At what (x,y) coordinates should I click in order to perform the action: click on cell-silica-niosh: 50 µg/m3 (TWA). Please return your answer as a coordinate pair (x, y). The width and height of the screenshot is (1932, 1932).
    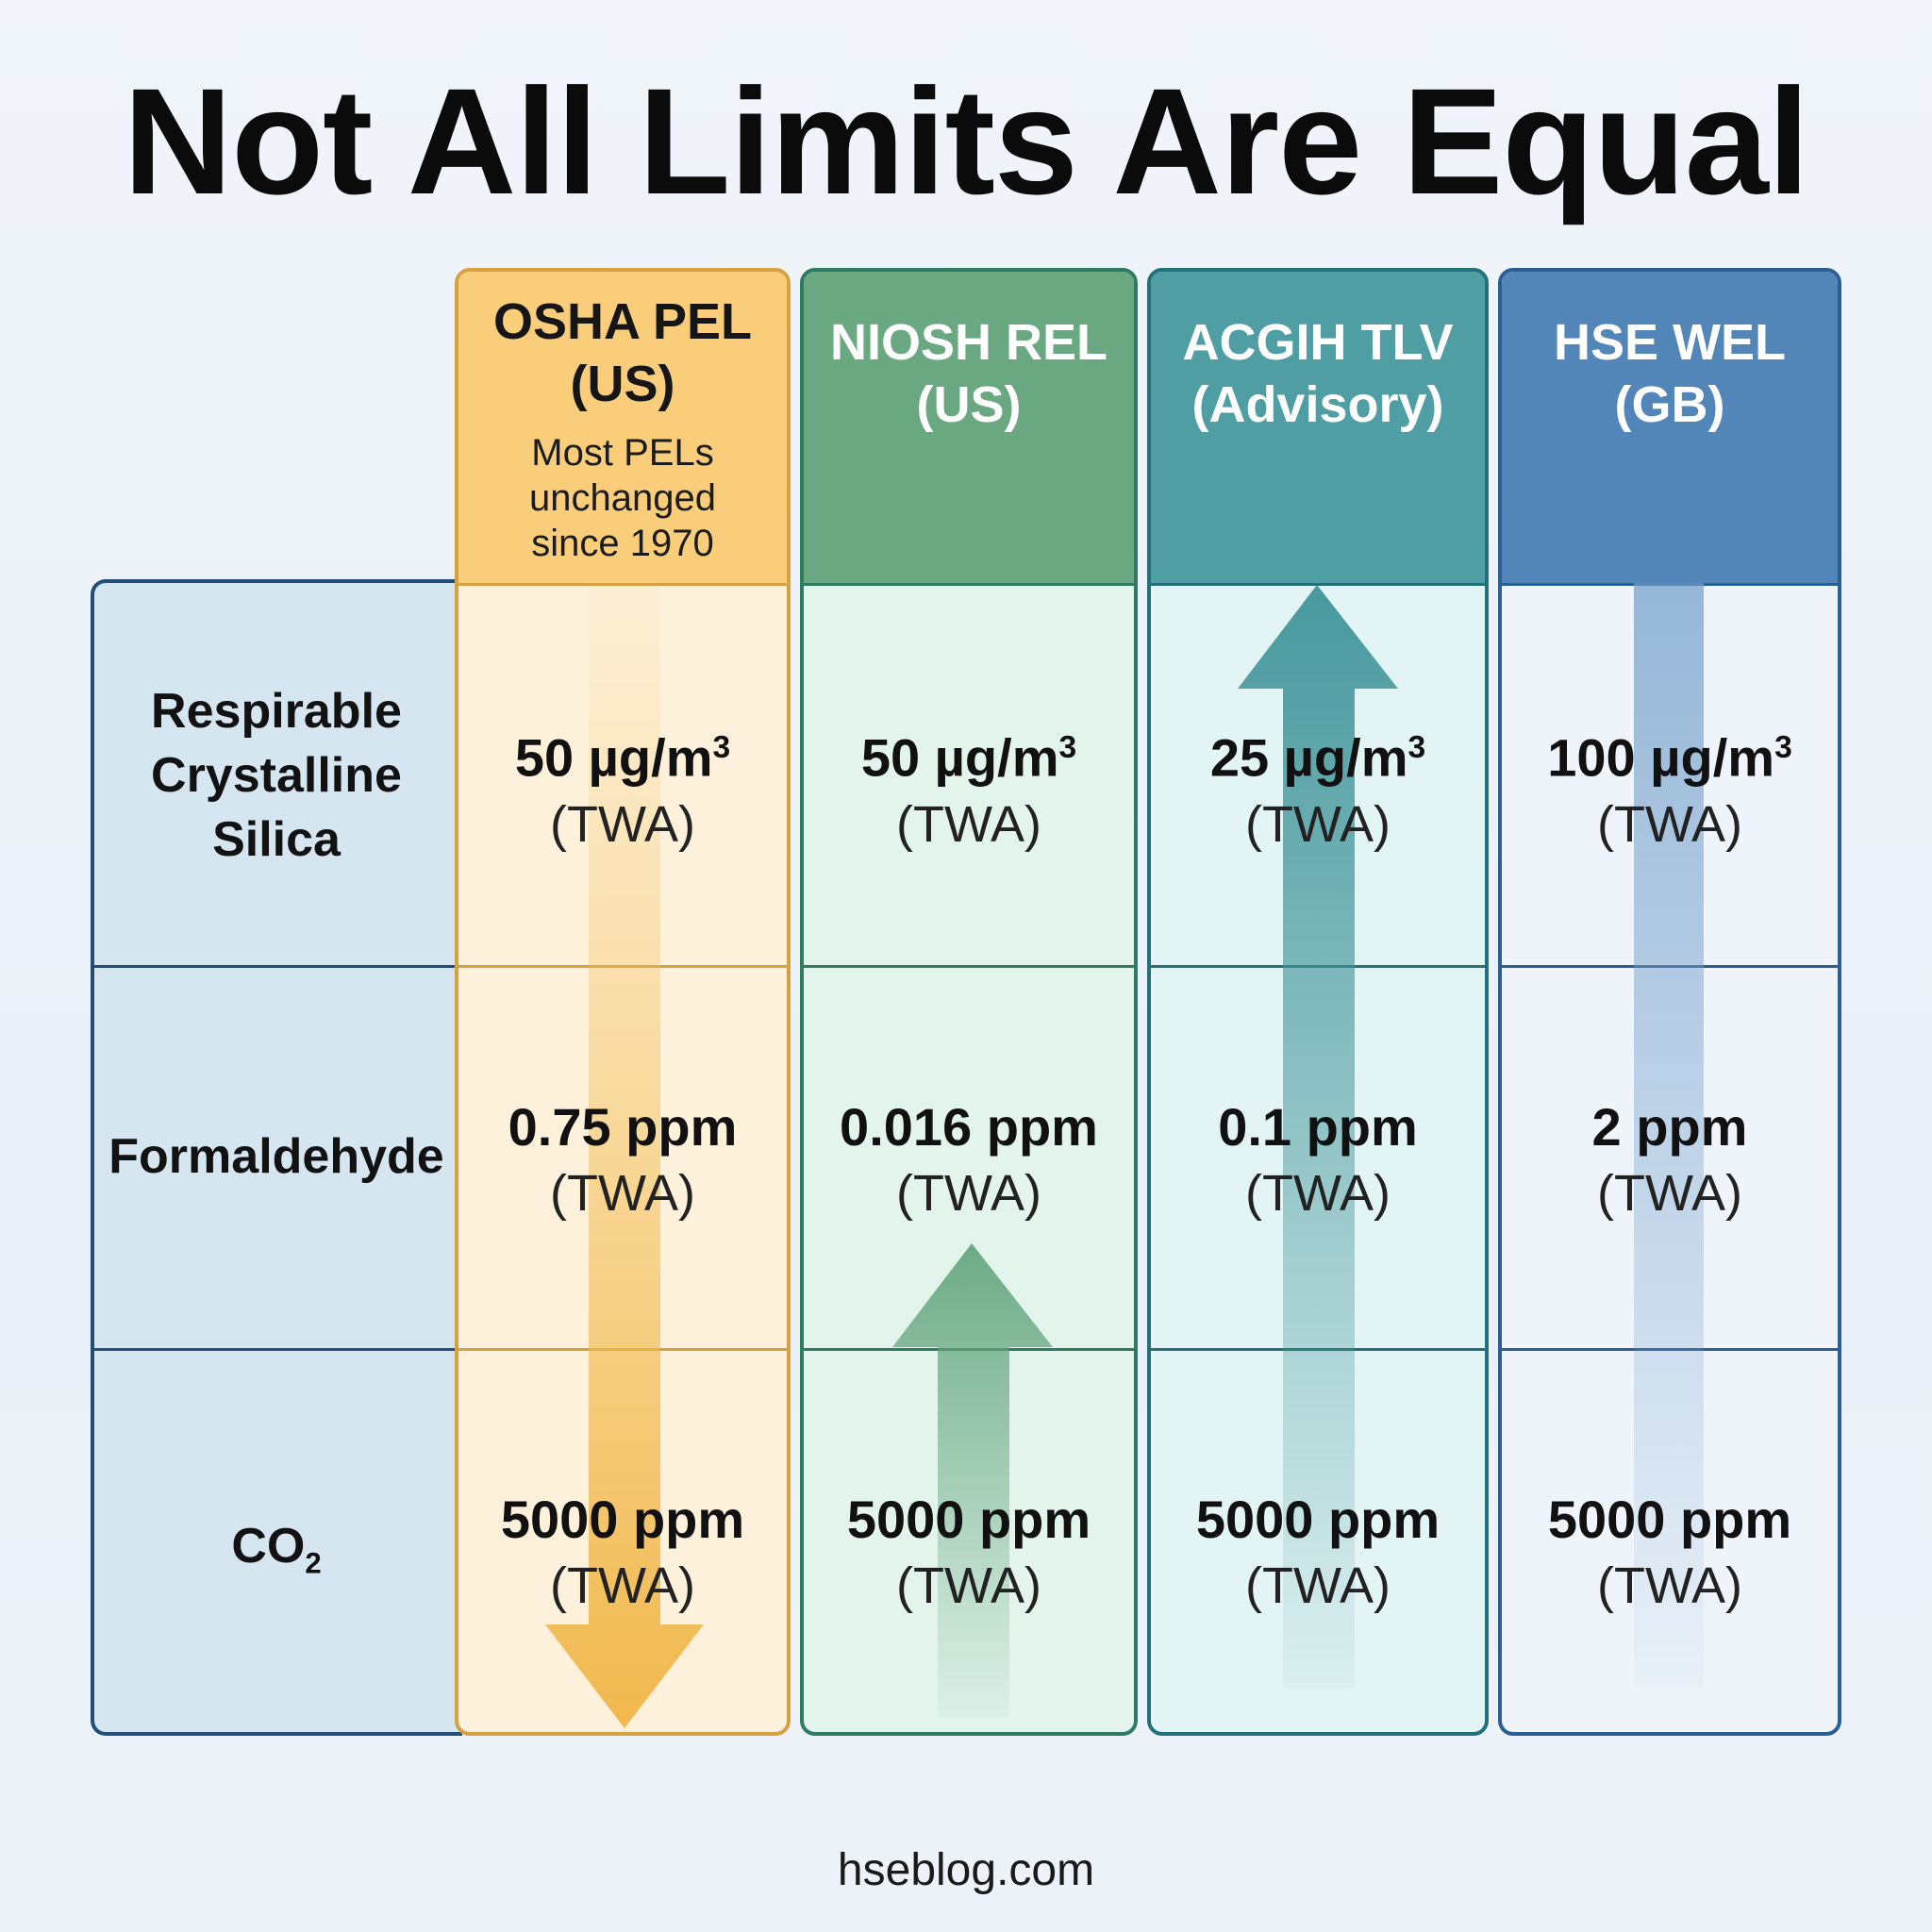
    Looking at the image, I should click on (969, 790).